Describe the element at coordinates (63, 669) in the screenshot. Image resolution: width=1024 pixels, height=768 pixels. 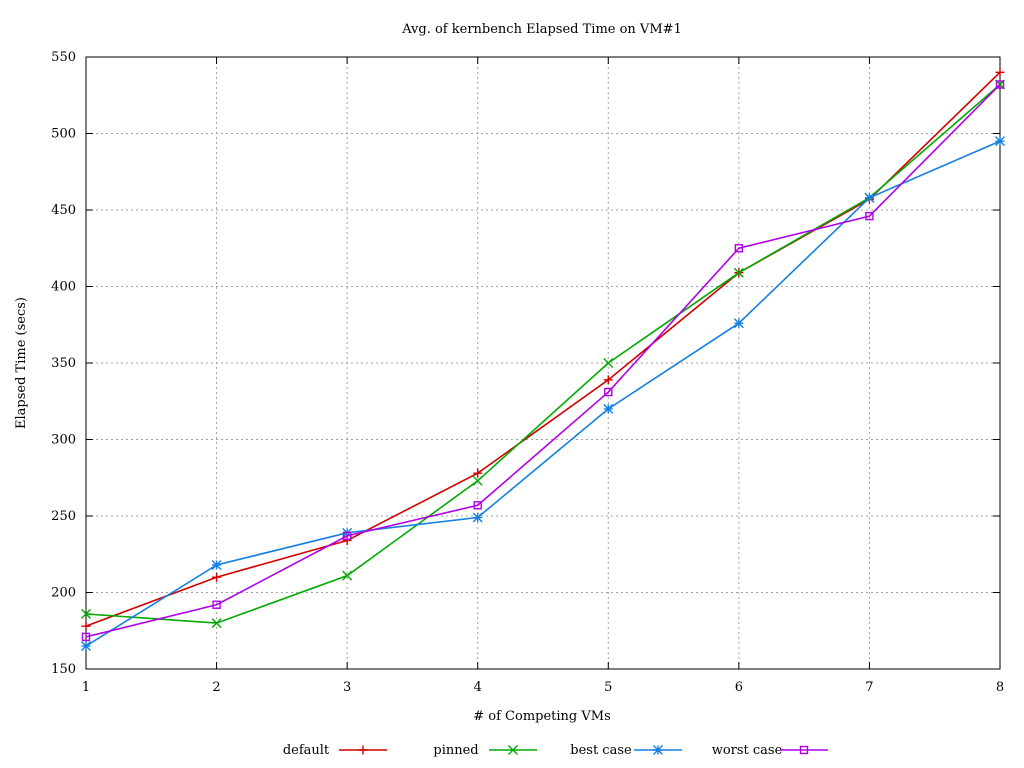
I see `y-tick-label: 150` at that location.